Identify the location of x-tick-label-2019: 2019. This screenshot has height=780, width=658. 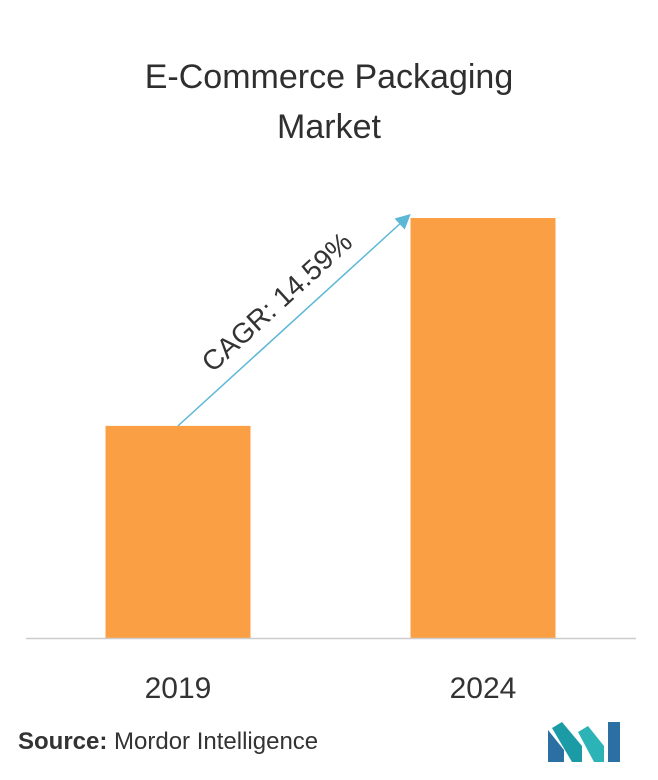
(178, 688).